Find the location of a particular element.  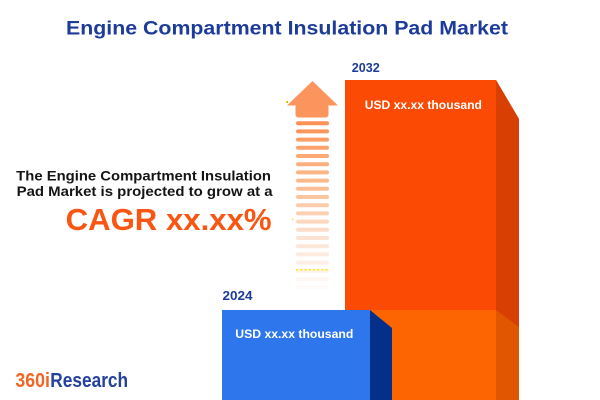

svg-text: Research is located at coordinates (89, 381).